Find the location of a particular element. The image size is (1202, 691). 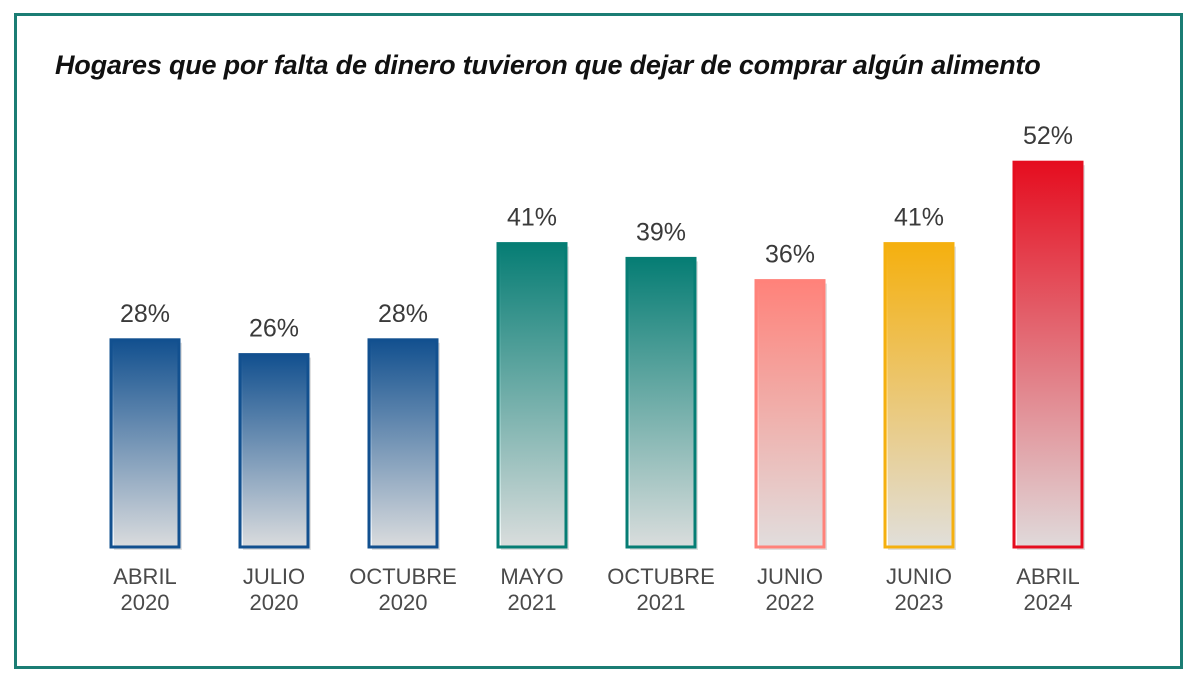

bar-value-label: 36% is located at coordinates (790, 255).